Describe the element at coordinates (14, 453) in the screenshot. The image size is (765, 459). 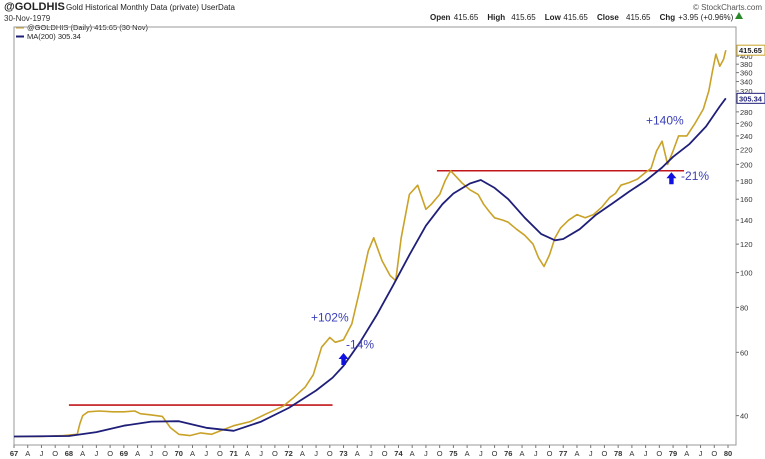
I see `x-tick-label: 67` at that location.